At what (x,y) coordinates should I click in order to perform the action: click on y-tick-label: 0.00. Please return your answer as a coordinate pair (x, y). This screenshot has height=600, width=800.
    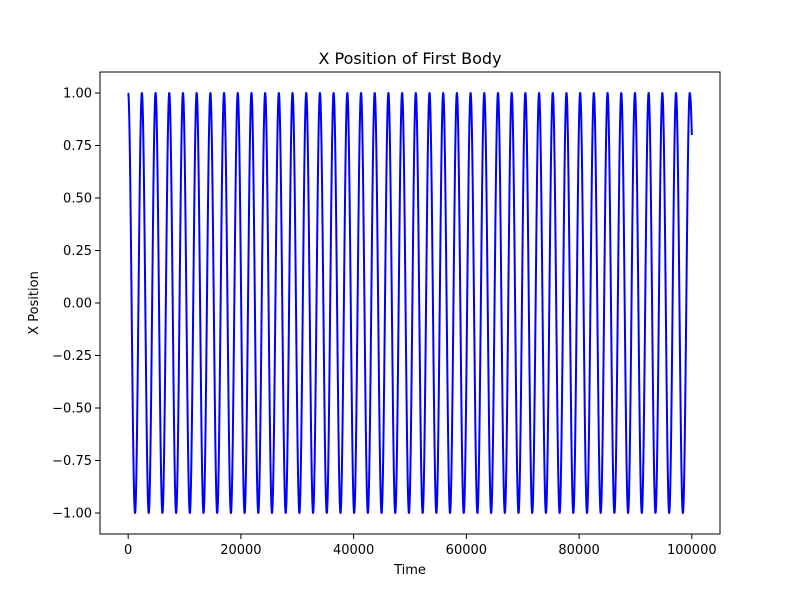
    Looking at the image, I should click on (77, 304).